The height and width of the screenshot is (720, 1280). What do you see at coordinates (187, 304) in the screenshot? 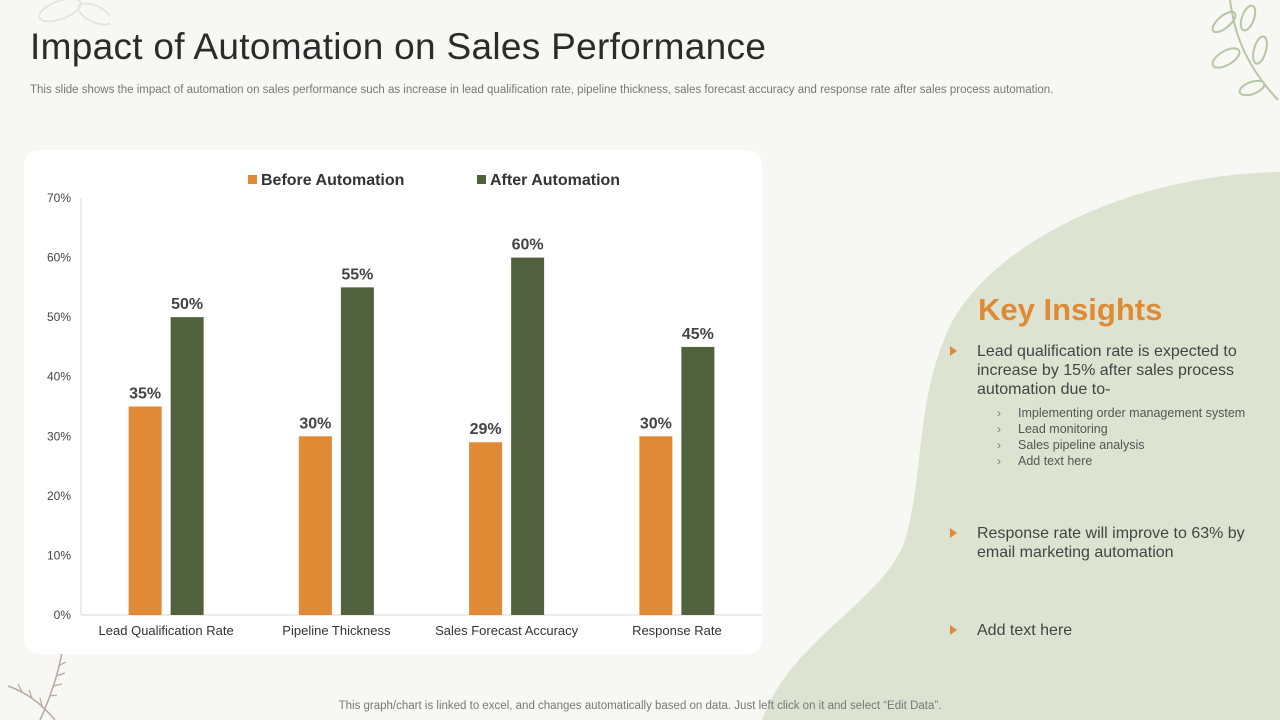
I see `data-label: 50%` at bounding box center [187, 304].